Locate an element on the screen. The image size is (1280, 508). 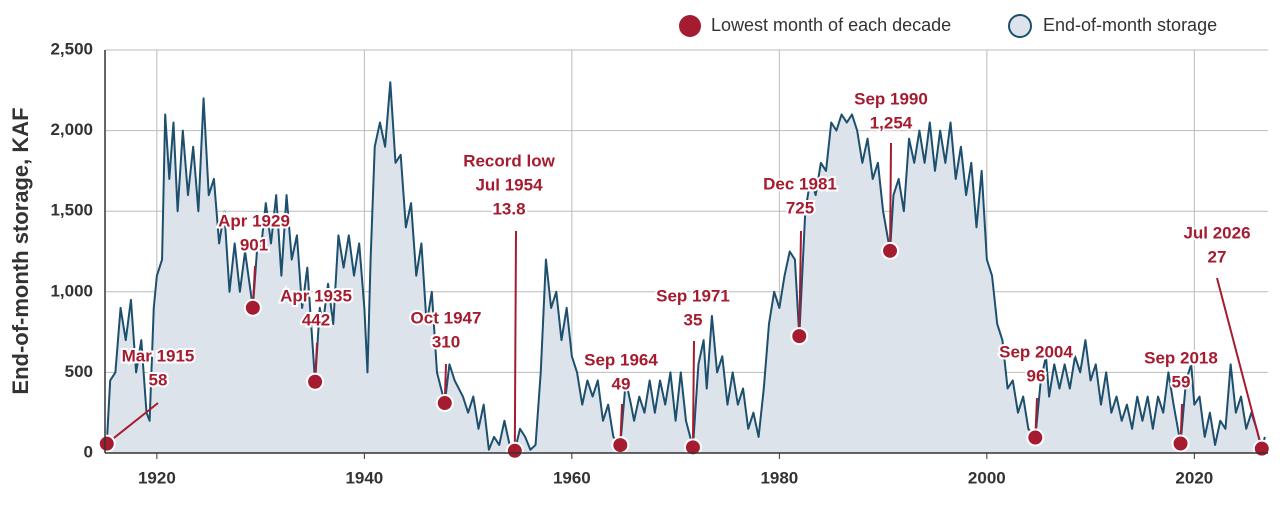
value-label: 96 is located at coordinates (1036, 375).